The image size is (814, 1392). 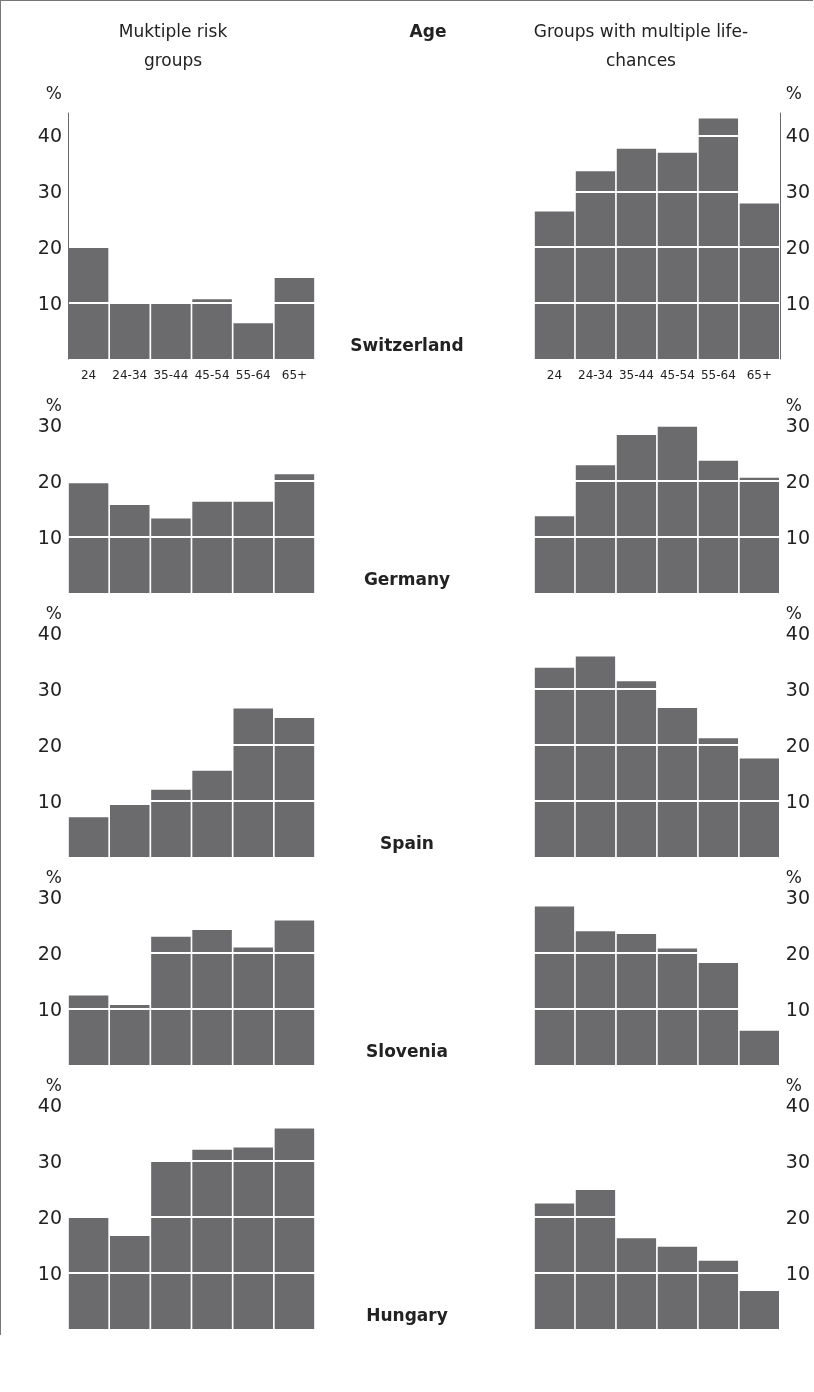 I want to click on text: Spain, so click(x=407, y=843).